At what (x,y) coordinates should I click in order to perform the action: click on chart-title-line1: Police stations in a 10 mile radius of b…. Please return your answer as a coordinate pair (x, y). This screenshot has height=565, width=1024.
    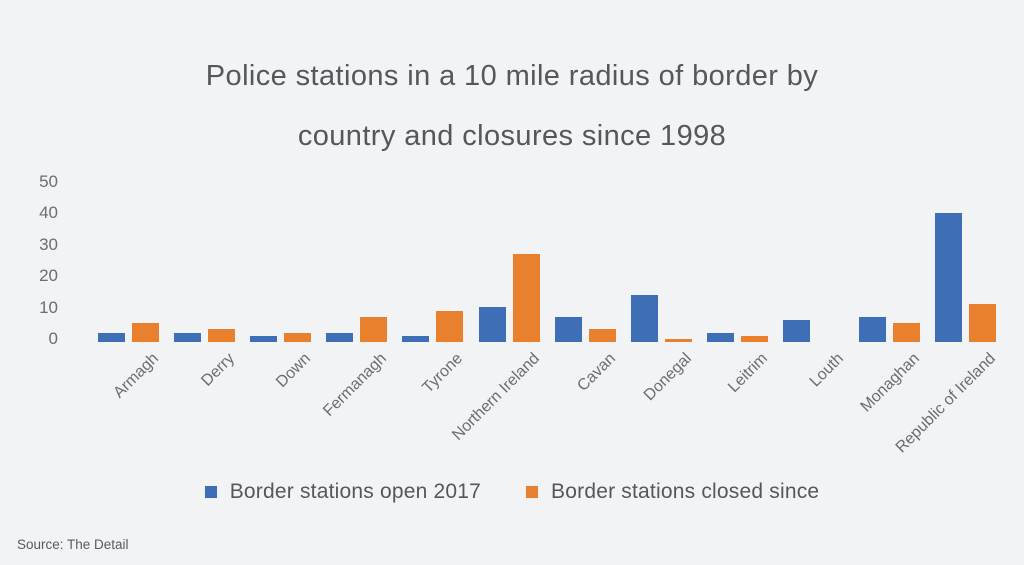
    Looking at the image, I should click on (512, 76).